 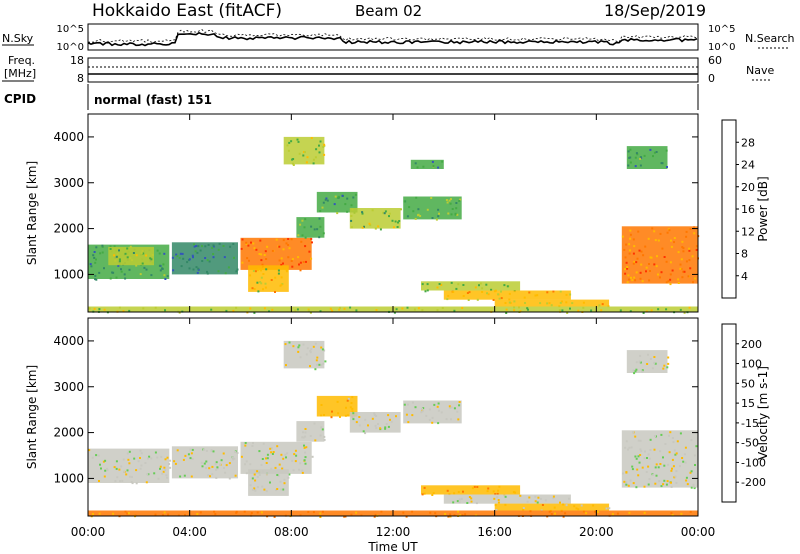 What do you see at coordinates (748, 231) in the screenshot?
I see `colorbar-tick-2: 12` at bounding box center [748, 231].